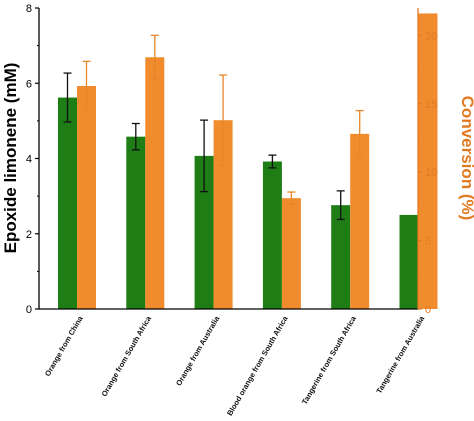  What do you see at coordinates (29, 310) in the screenshot?
I see `y-tick-label-0: 0` at bounding box center [29, 310].